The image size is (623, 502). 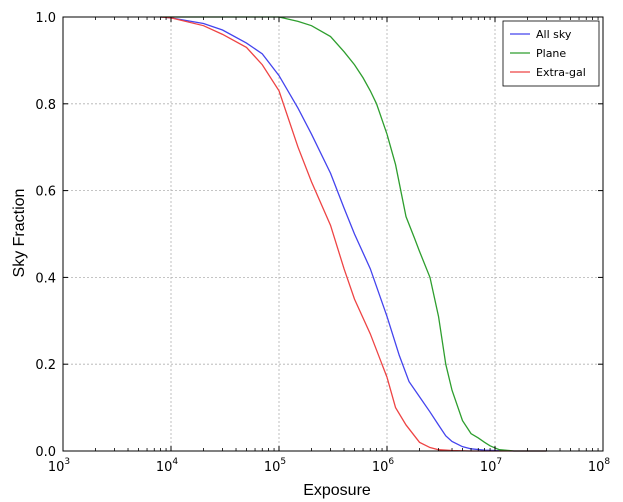 I want to click on legend: All sky Plane Extra-gal, so click(x=551, y=53).